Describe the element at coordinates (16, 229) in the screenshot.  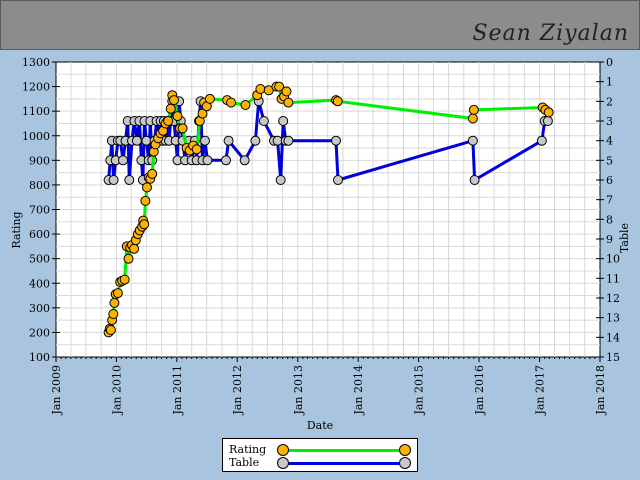
I see `y-axis-title: Rating` at that location.